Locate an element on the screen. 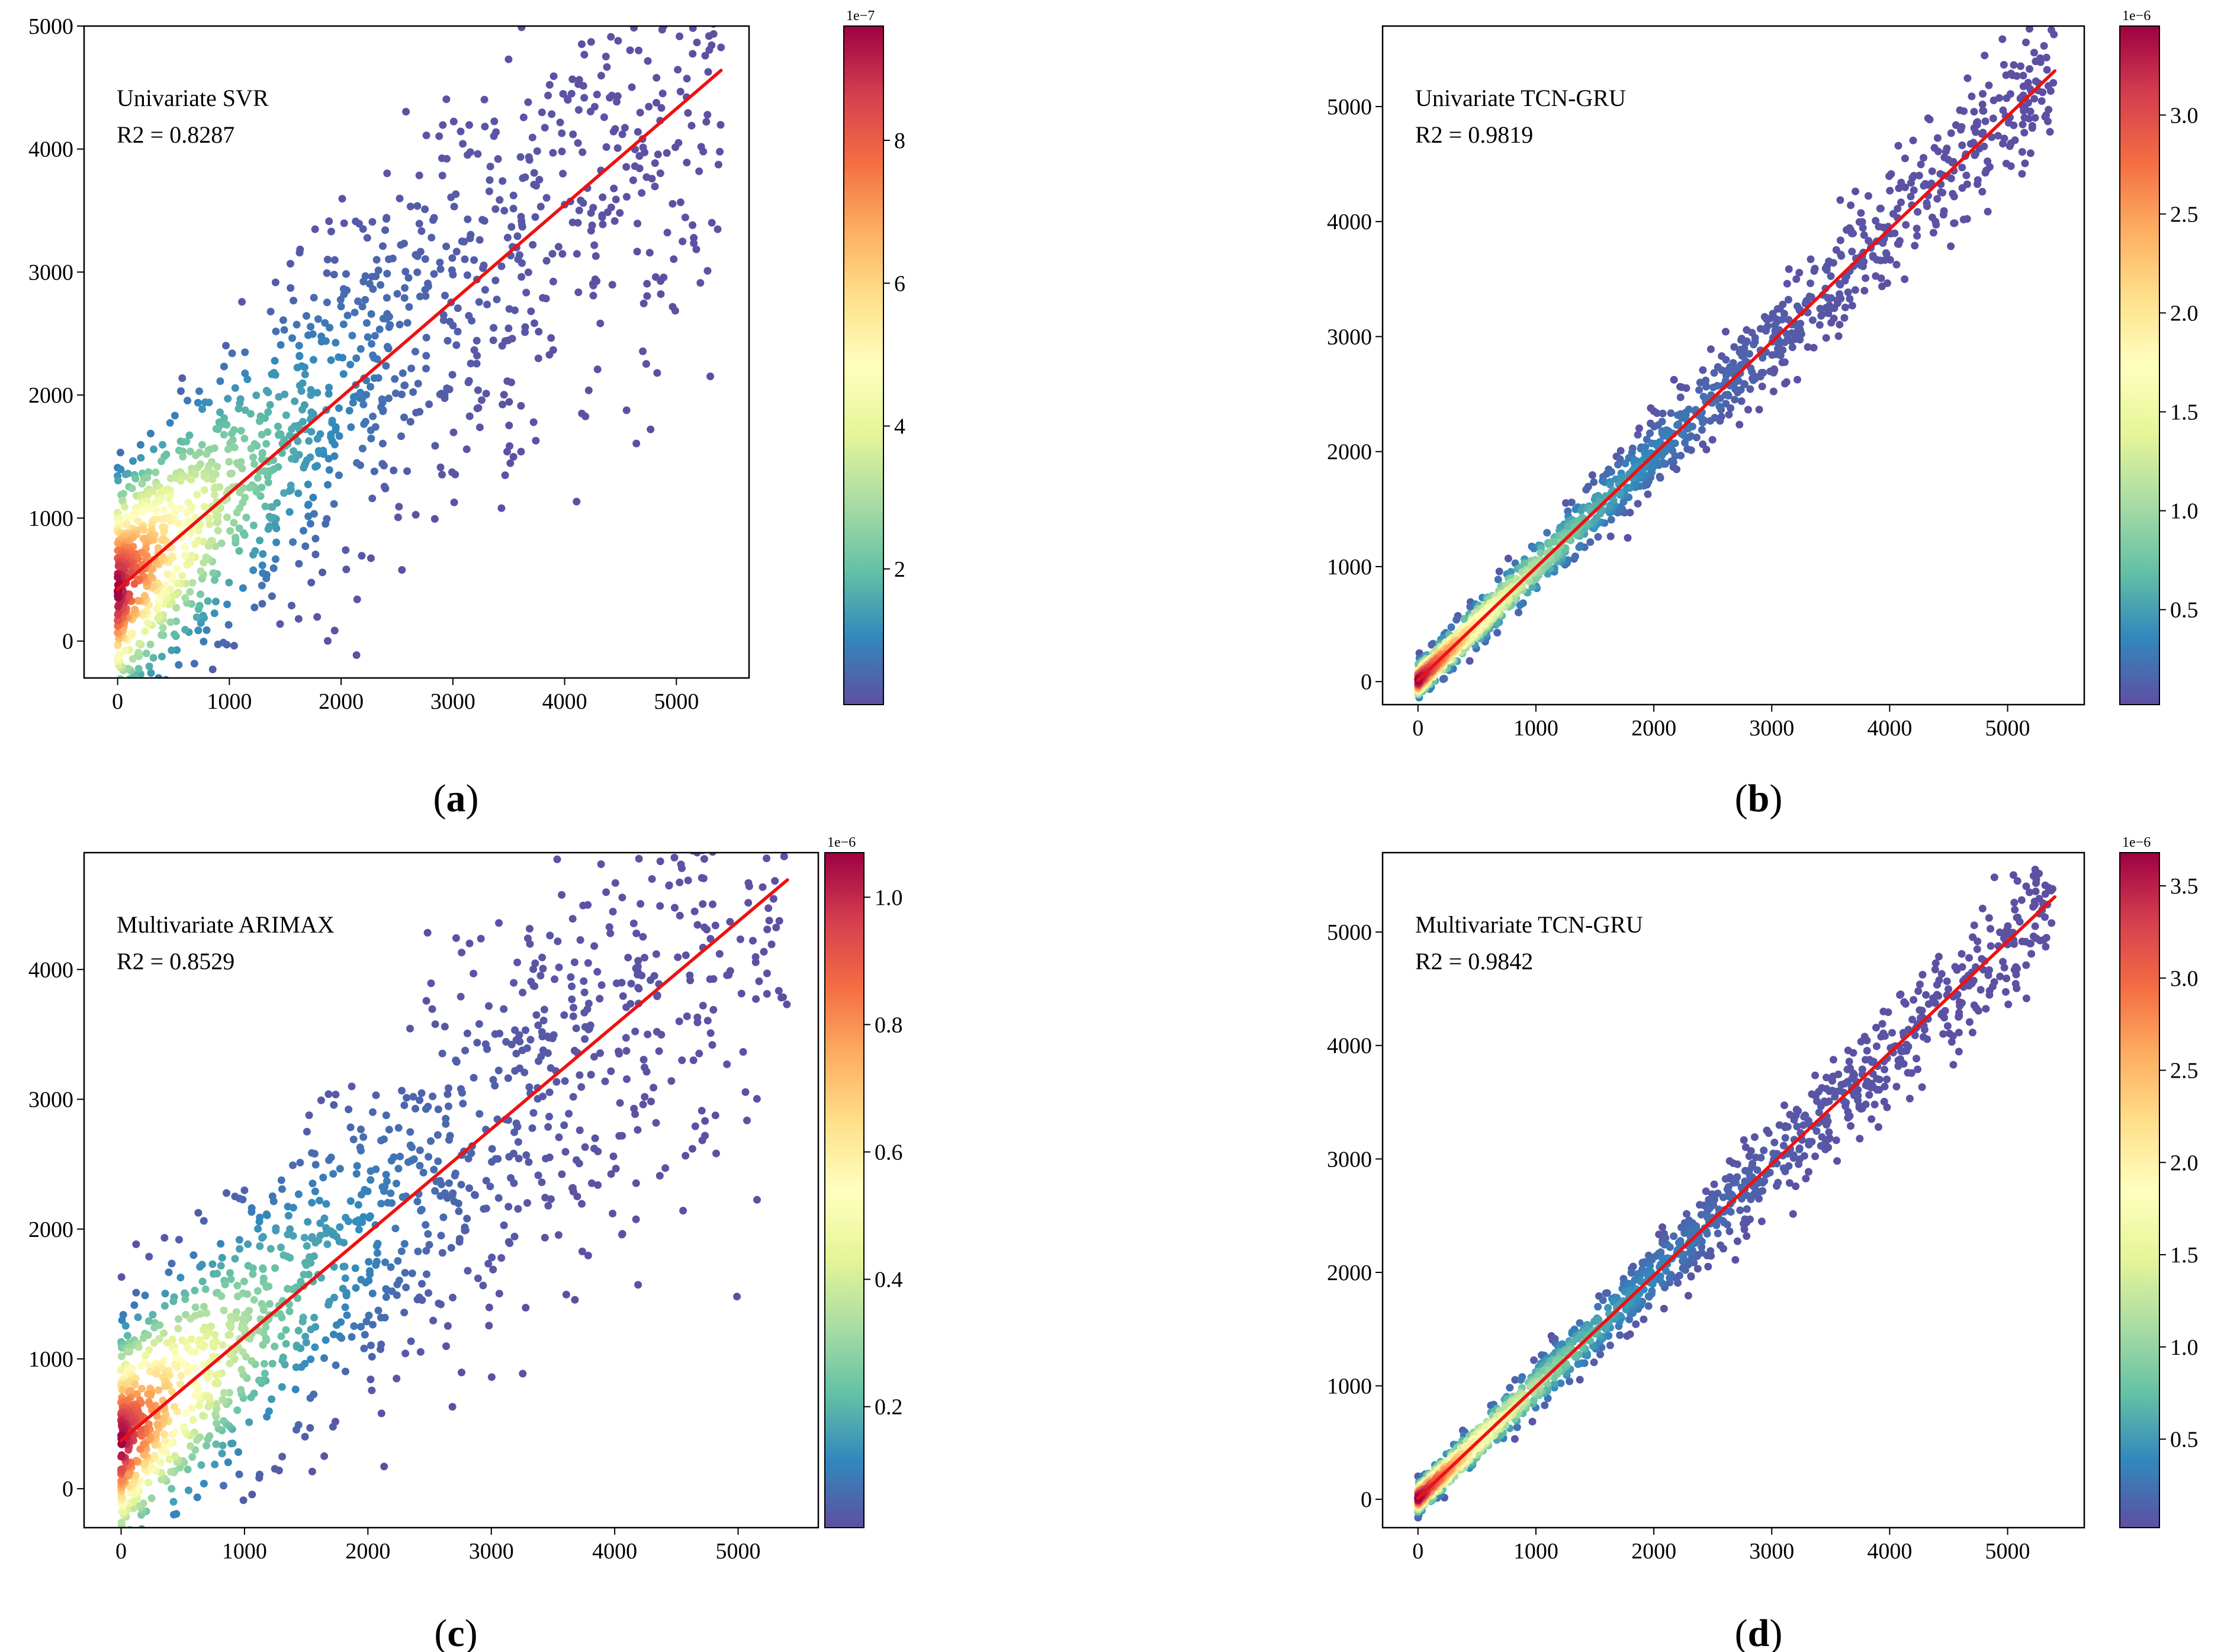  panel-label-part: c is located at coordinates (455, 1632).